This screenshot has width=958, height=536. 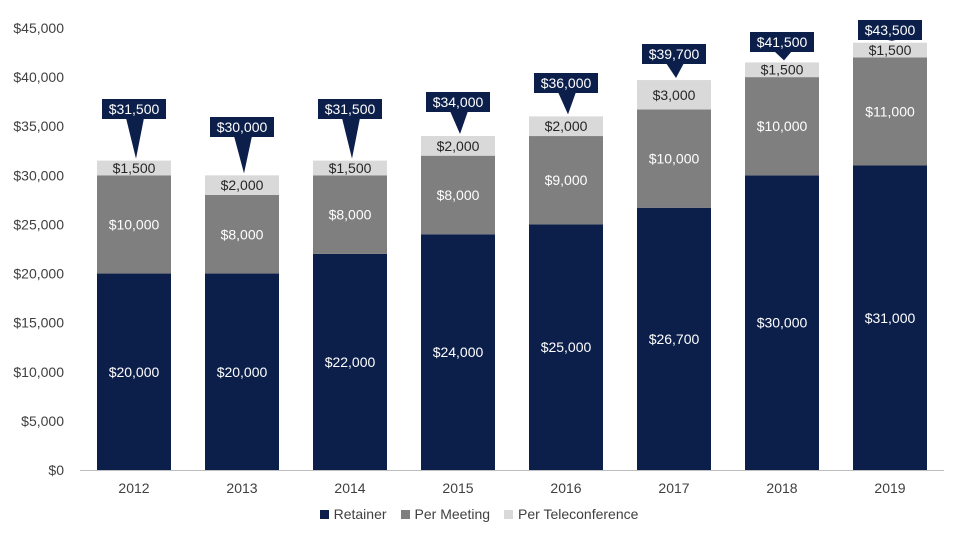 I want to click on callout-total-label: $43,500, so click(x=890, y=30).